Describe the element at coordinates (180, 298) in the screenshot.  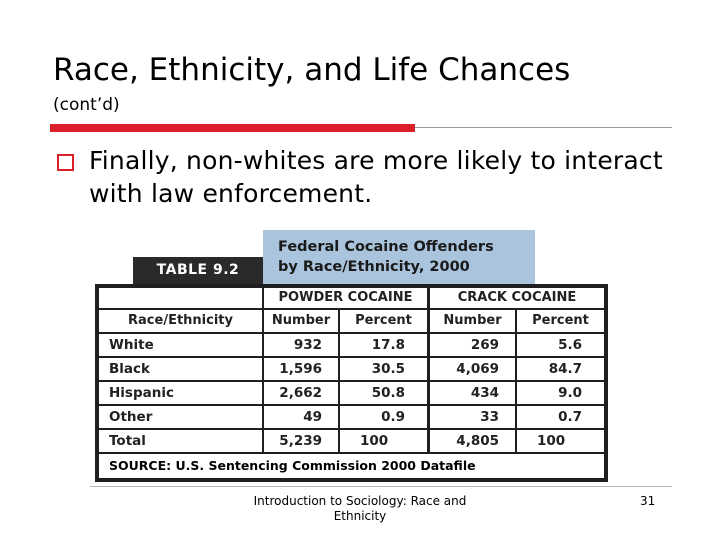
I see `table-corner-cell` at that location.